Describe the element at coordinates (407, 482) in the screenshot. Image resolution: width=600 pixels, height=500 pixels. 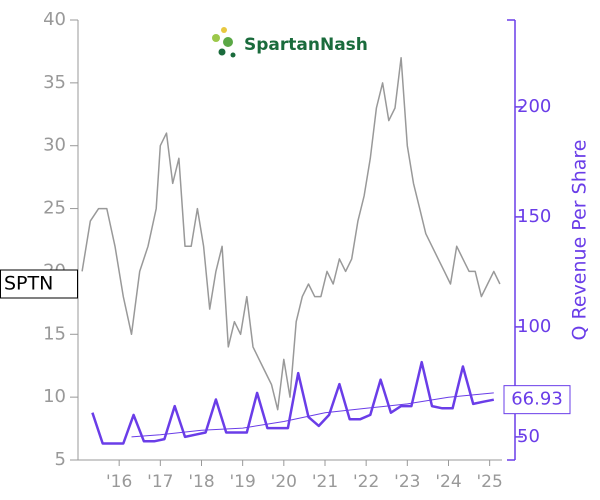
I see `x-tick-label: '23` at that location.